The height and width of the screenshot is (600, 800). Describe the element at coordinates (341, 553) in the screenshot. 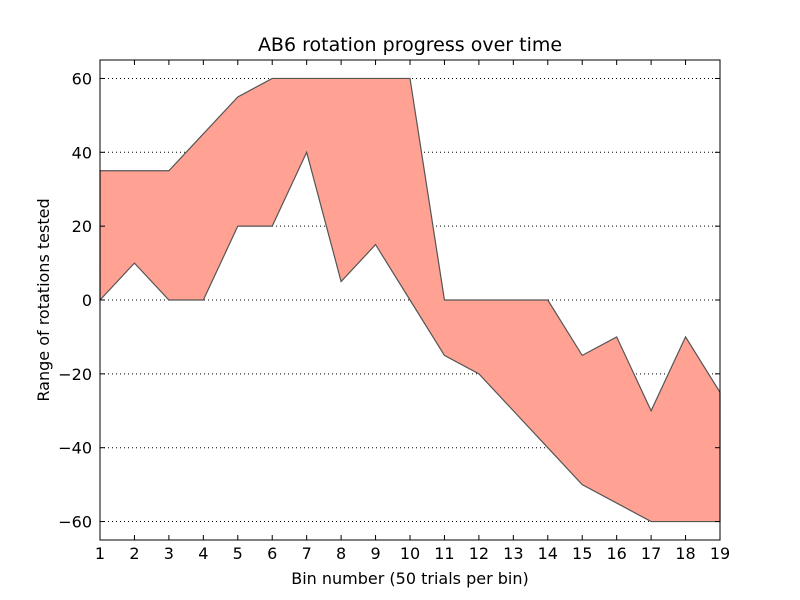

I see `x-tick-label: 8` at that location.